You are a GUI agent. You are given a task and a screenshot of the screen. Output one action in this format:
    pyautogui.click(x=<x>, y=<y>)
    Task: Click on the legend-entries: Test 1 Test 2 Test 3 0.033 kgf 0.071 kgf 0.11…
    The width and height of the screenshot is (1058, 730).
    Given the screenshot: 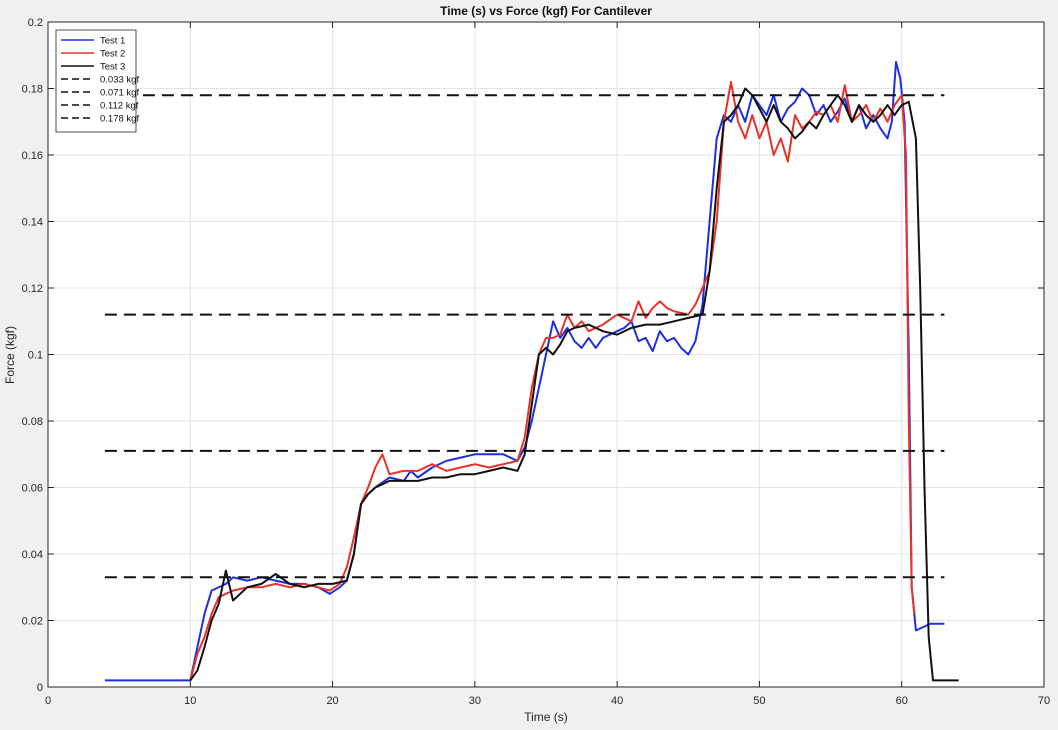 What is the action you would take?
    pyautogui.click(x=100, y=80)
    